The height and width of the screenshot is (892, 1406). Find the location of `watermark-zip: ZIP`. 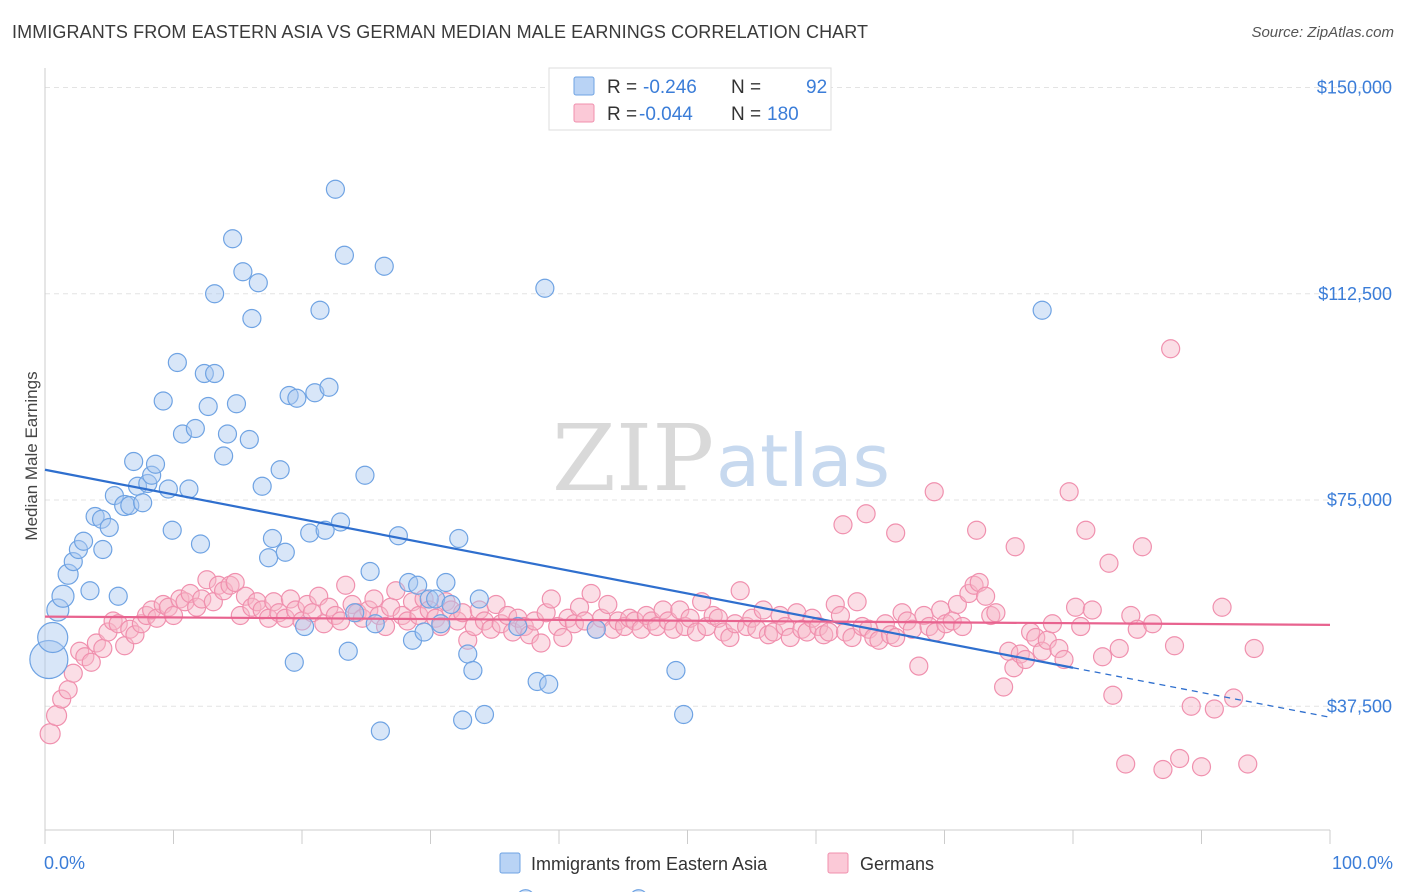

watermark-zip: ZIP is located at coordinates (633, 458).